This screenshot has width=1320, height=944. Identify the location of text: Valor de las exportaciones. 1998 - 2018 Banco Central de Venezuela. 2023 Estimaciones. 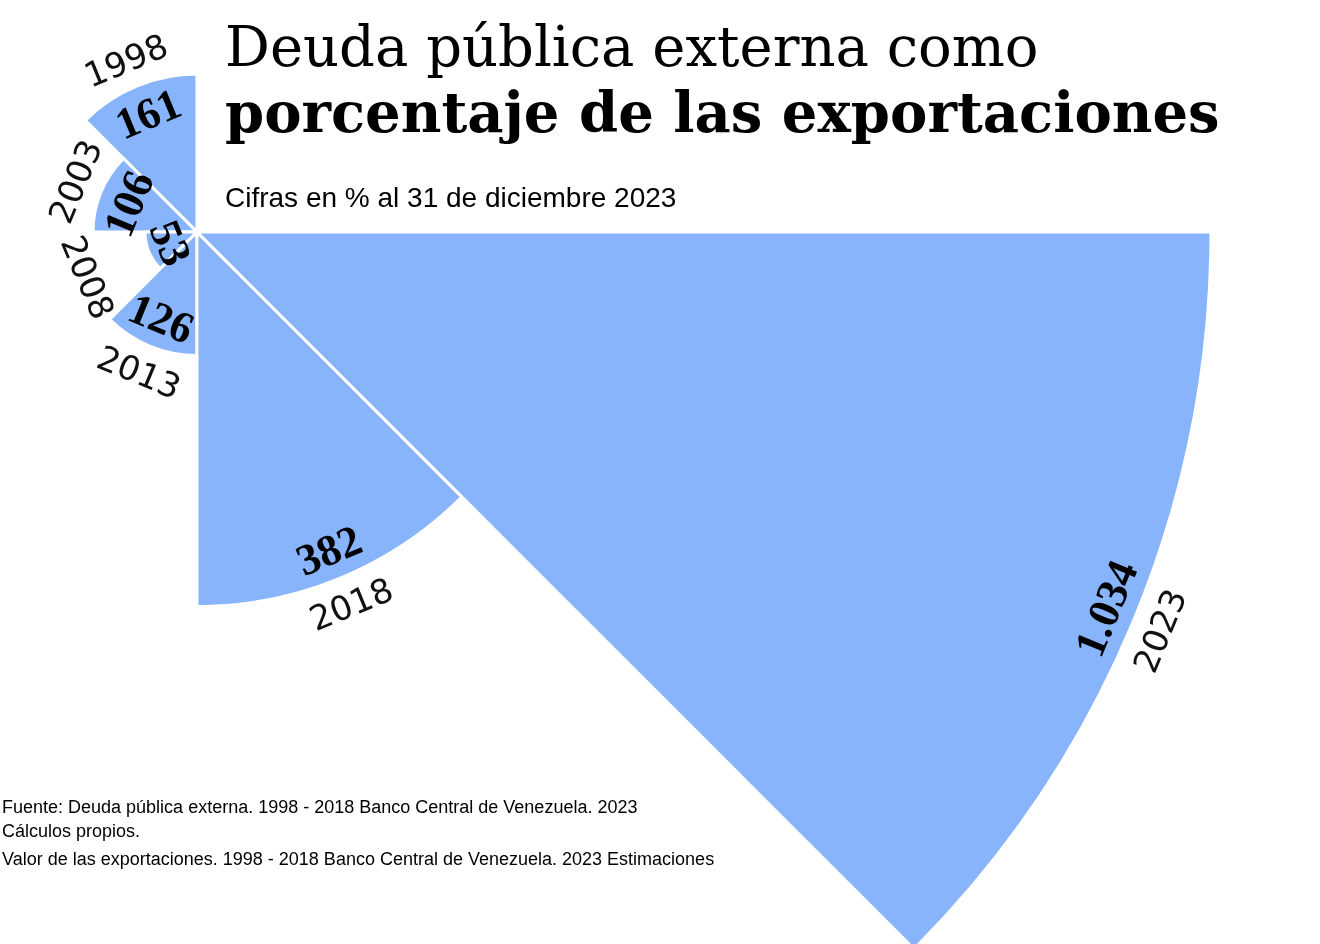
(358, 859).